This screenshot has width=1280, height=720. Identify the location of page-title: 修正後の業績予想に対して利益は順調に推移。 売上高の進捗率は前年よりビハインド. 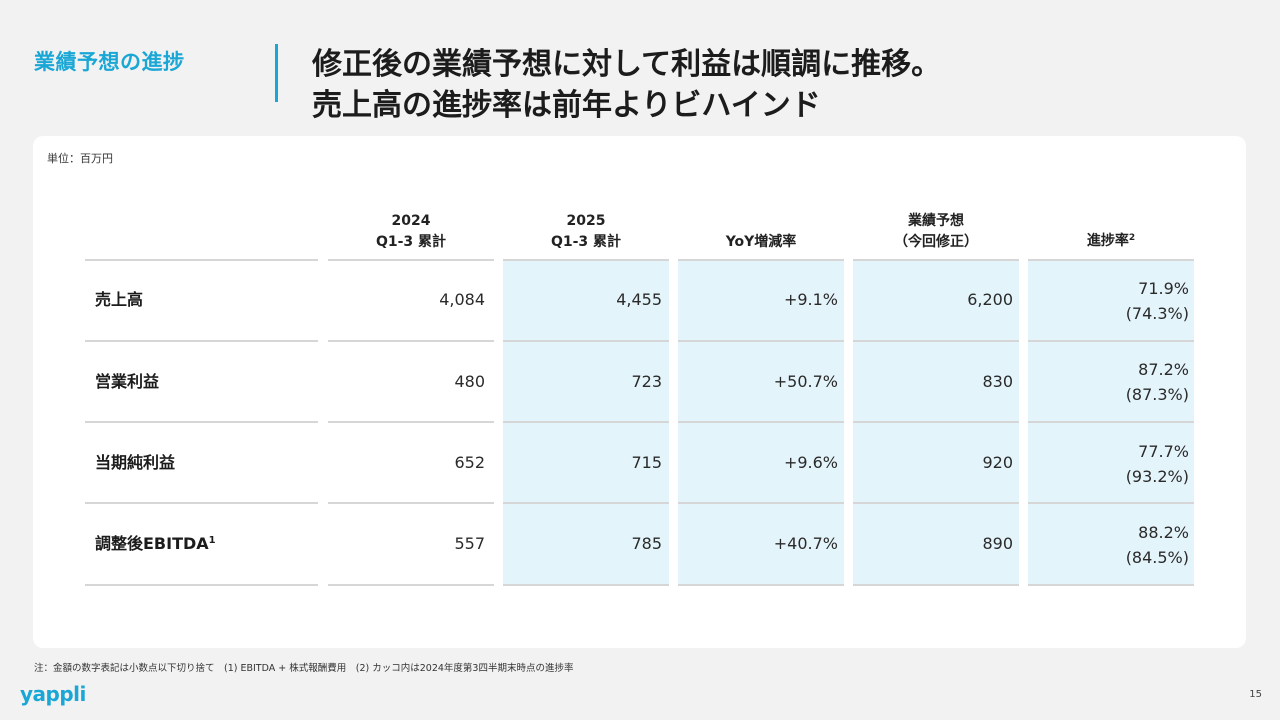
(626, 85).